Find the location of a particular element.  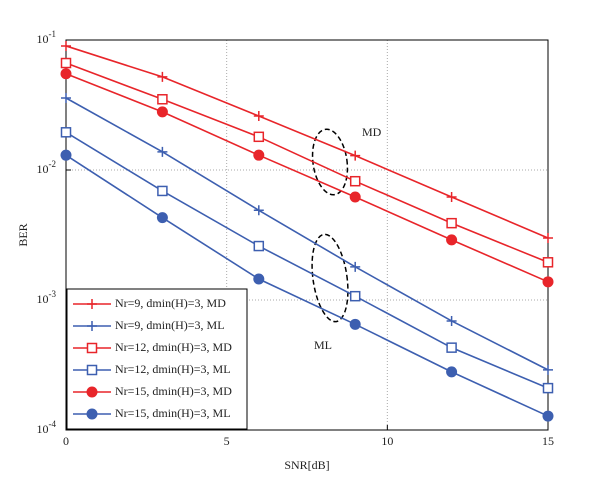

legend-label: Nr=9, dmin(H)=3, ML is located at coordinates (170, 325).